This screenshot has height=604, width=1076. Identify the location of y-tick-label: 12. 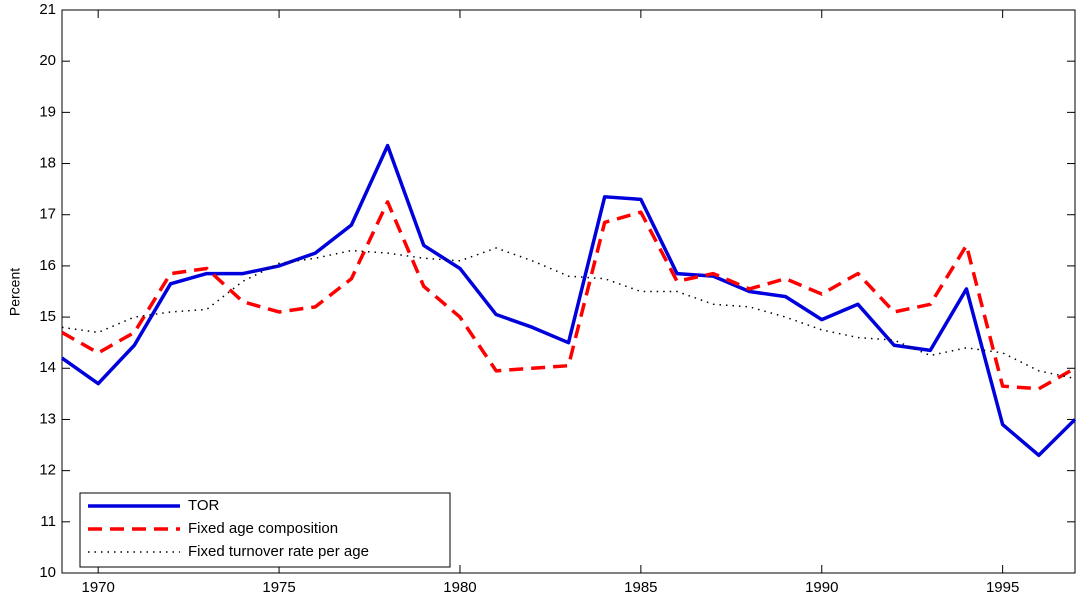
(47, 470).